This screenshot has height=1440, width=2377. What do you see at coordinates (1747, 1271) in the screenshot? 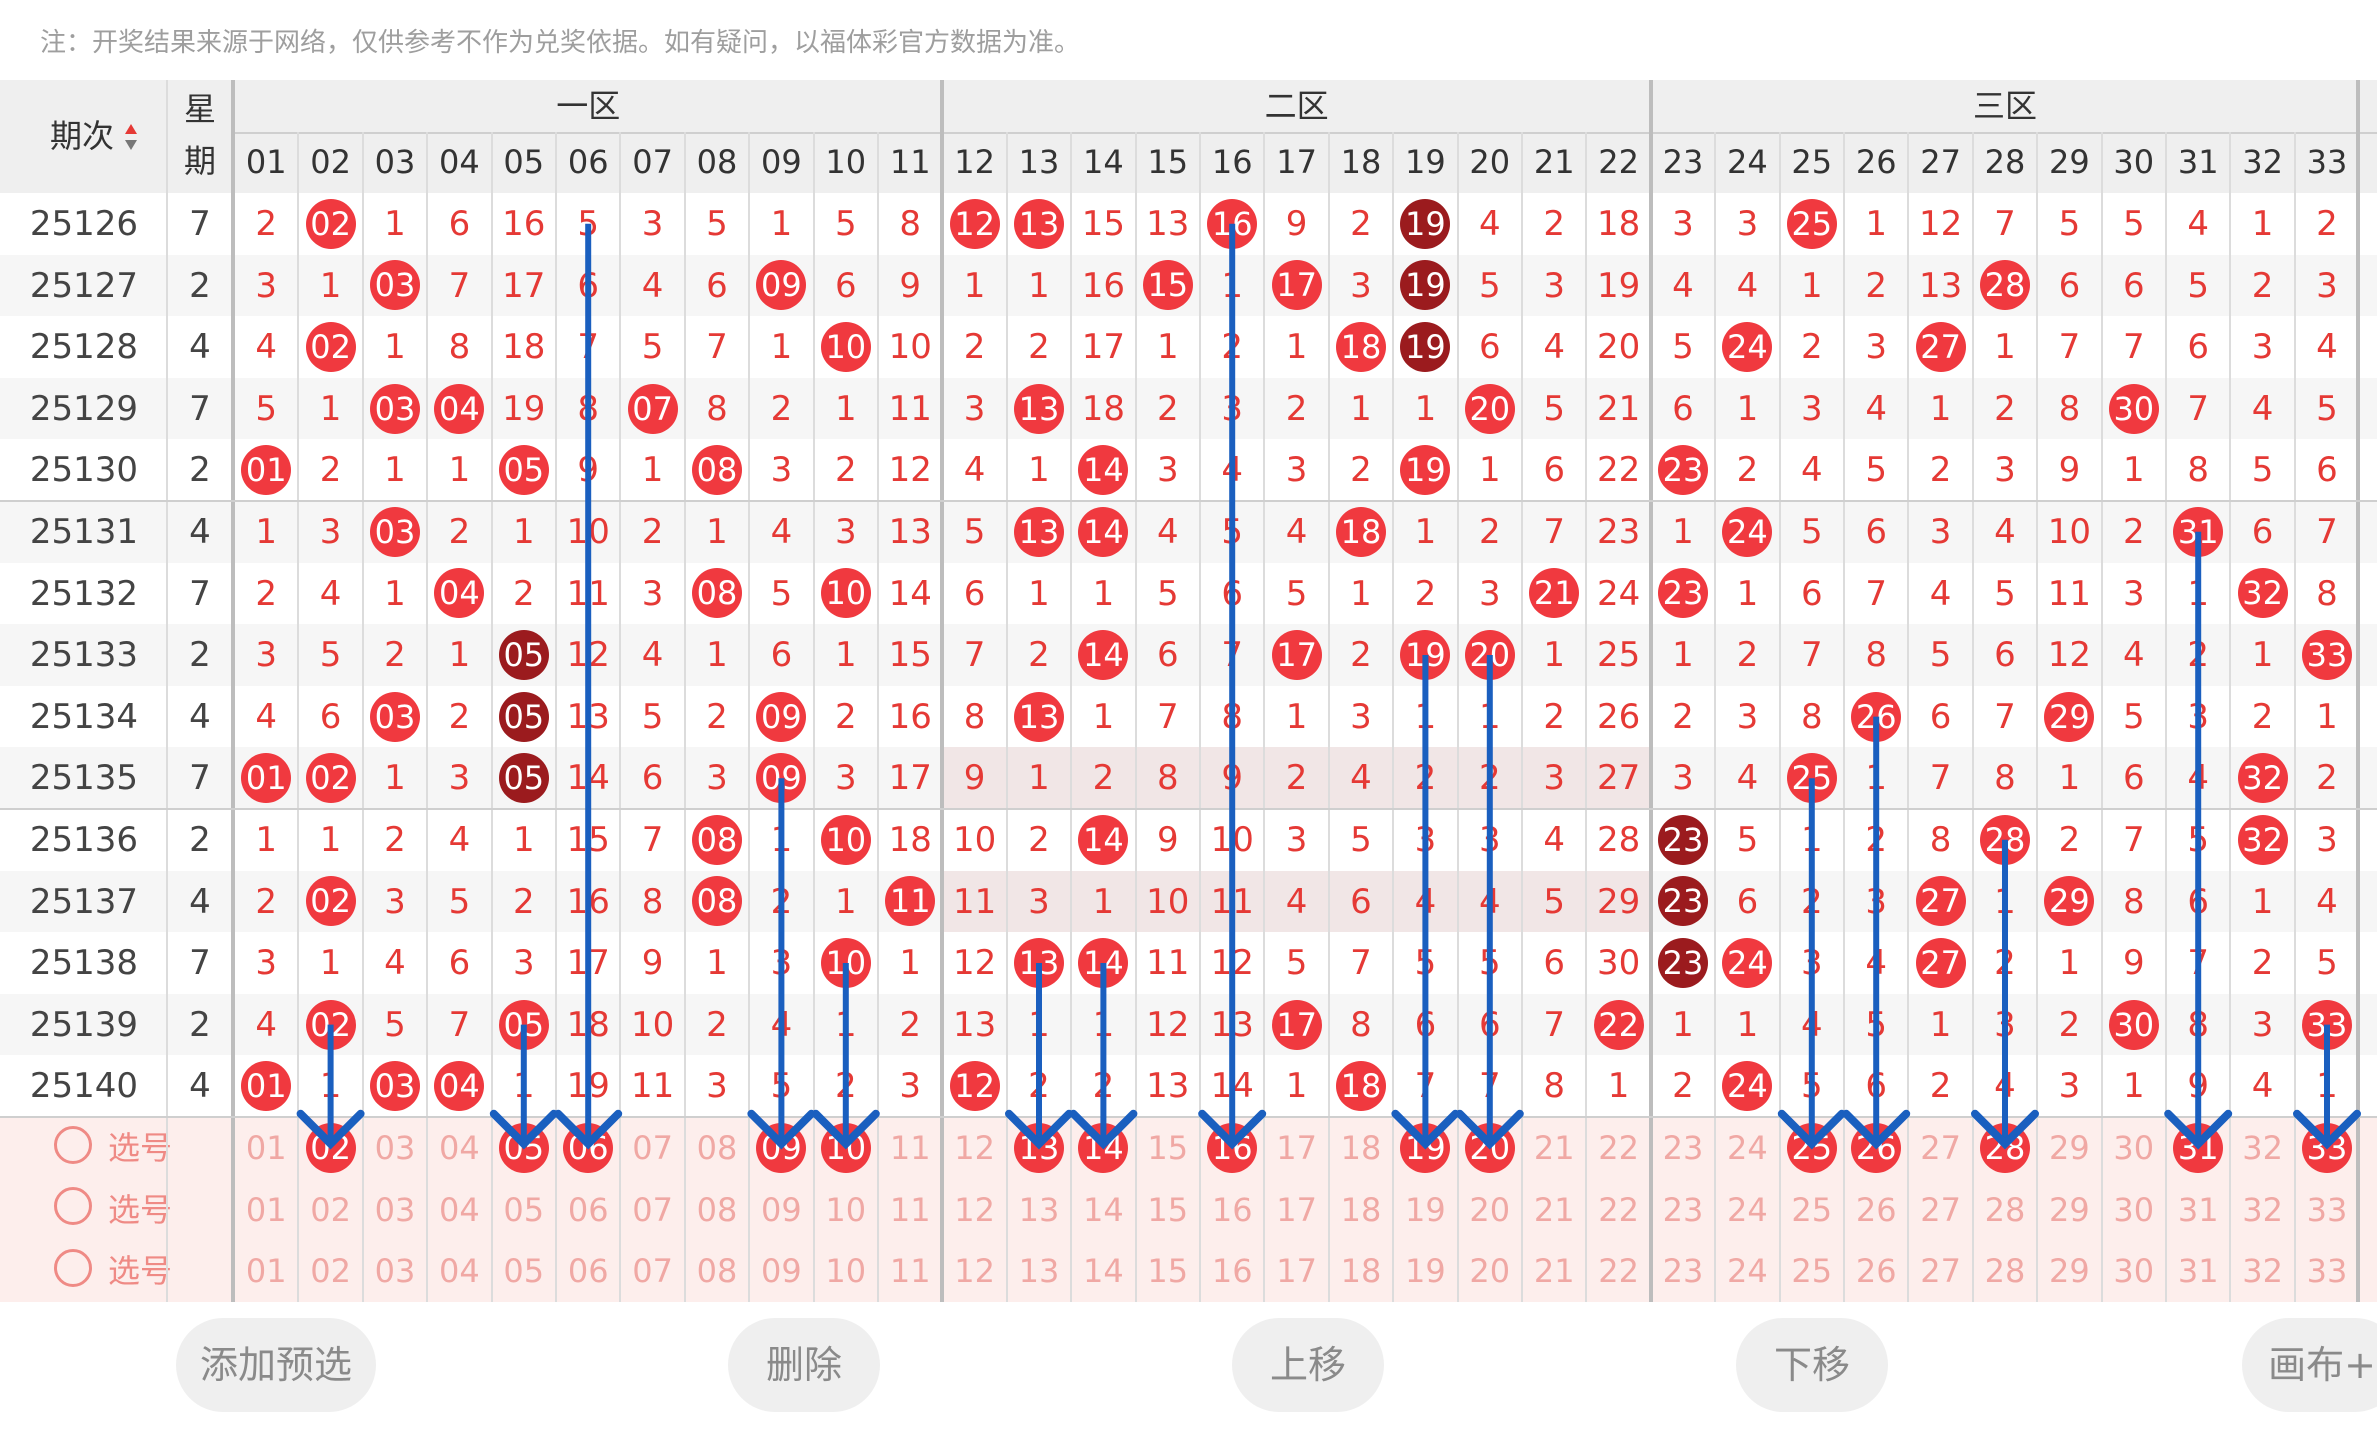
I see `selectable-number: 24` at bounding box center [1747, 1271].